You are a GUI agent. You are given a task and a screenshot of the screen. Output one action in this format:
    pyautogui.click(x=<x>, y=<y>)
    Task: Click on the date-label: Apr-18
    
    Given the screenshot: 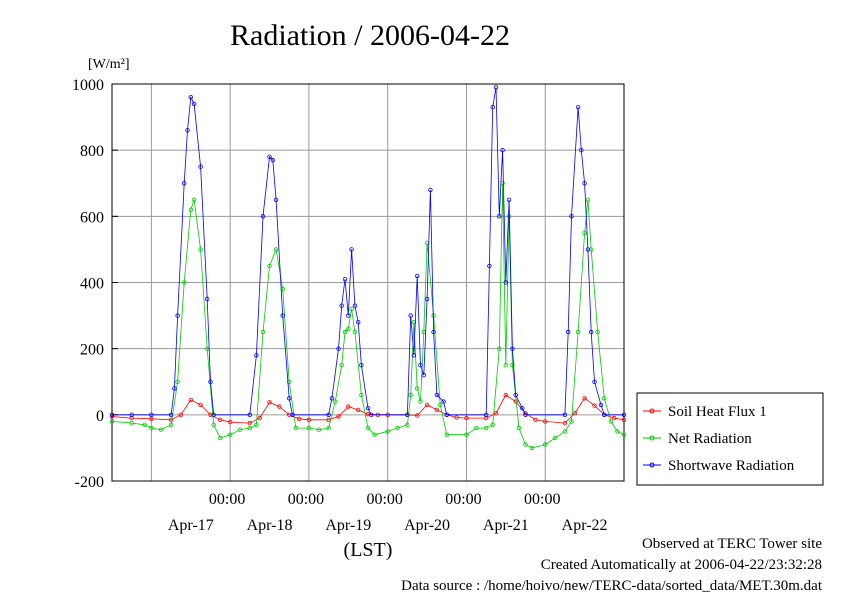 What is the action you would take?
    pyautogui.click(x=270, y=525)
    